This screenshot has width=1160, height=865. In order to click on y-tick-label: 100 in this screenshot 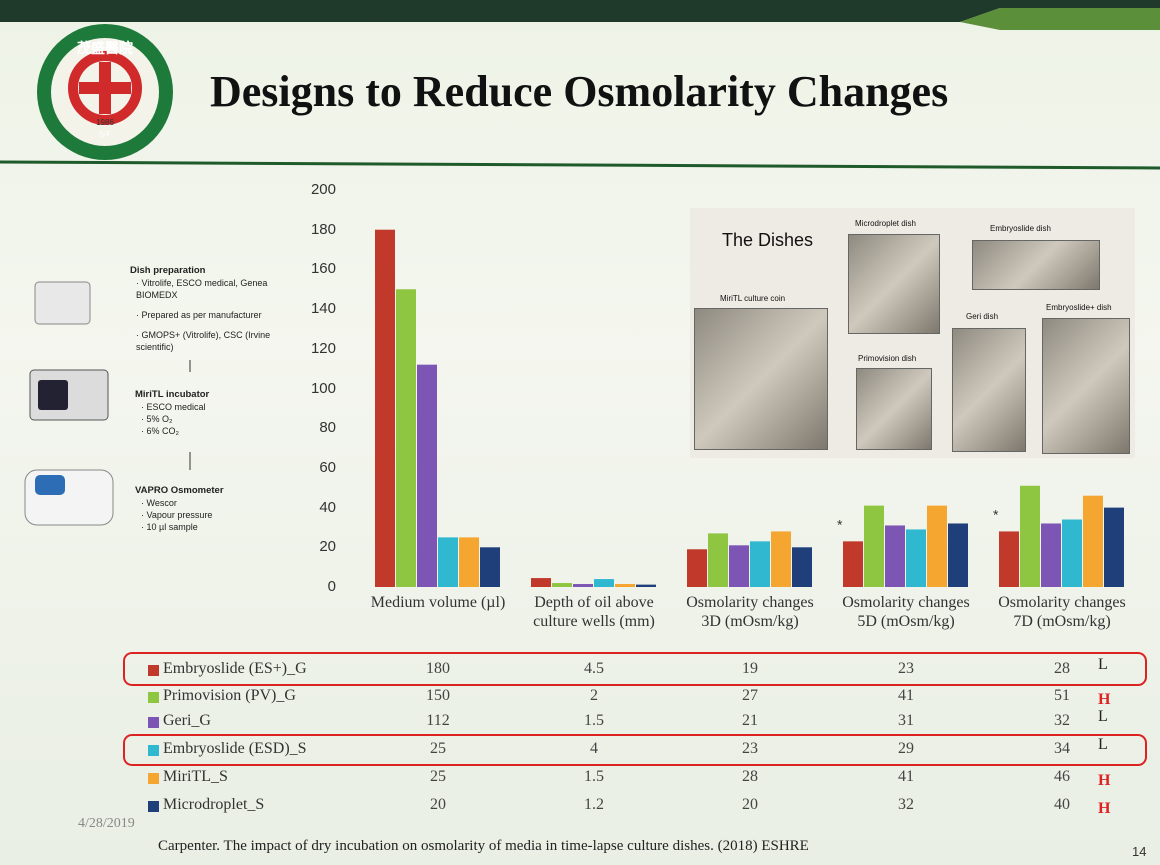, I will do `click(323, 388)`.